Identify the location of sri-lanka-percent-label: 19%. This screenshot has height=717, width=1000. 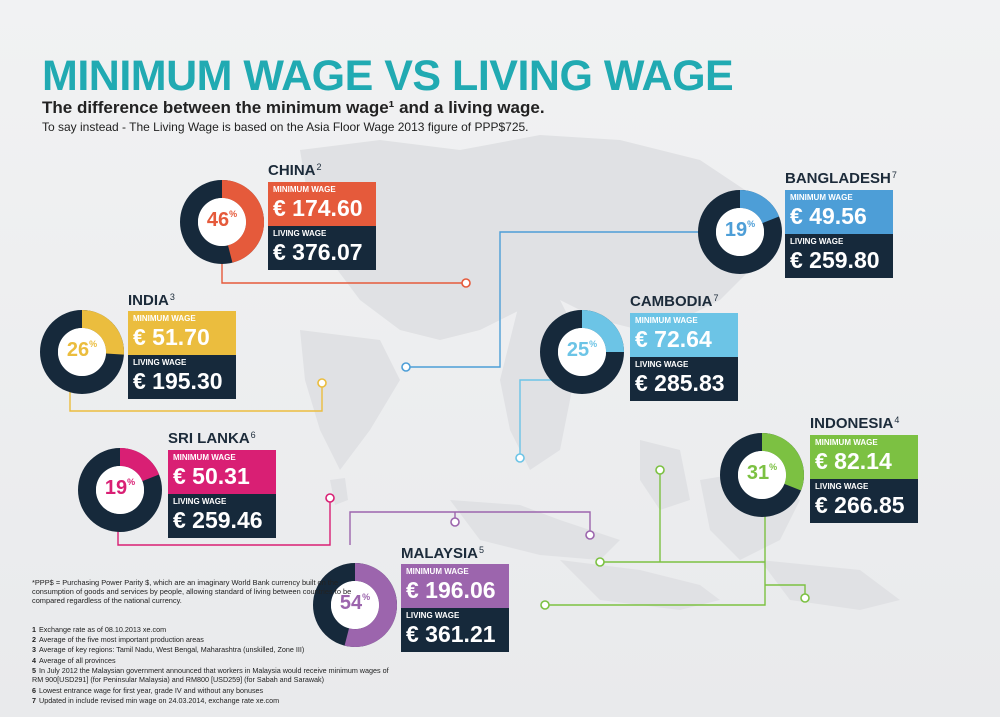
(120, 488).